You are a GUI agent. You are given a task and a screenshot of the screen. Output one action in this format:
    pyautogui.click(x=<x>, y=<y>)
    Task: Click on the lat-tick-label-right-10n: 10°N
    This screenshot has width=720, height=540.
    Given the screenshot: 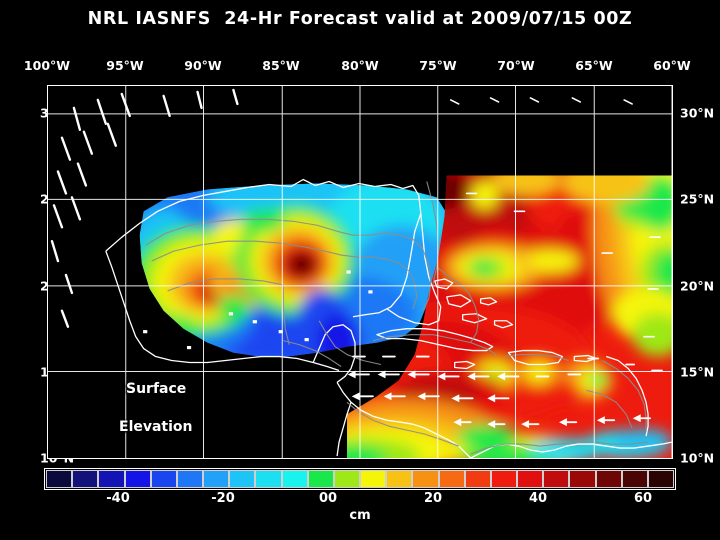 What is the action you would take?
    pyautogui.click(x=697, y=458)
    